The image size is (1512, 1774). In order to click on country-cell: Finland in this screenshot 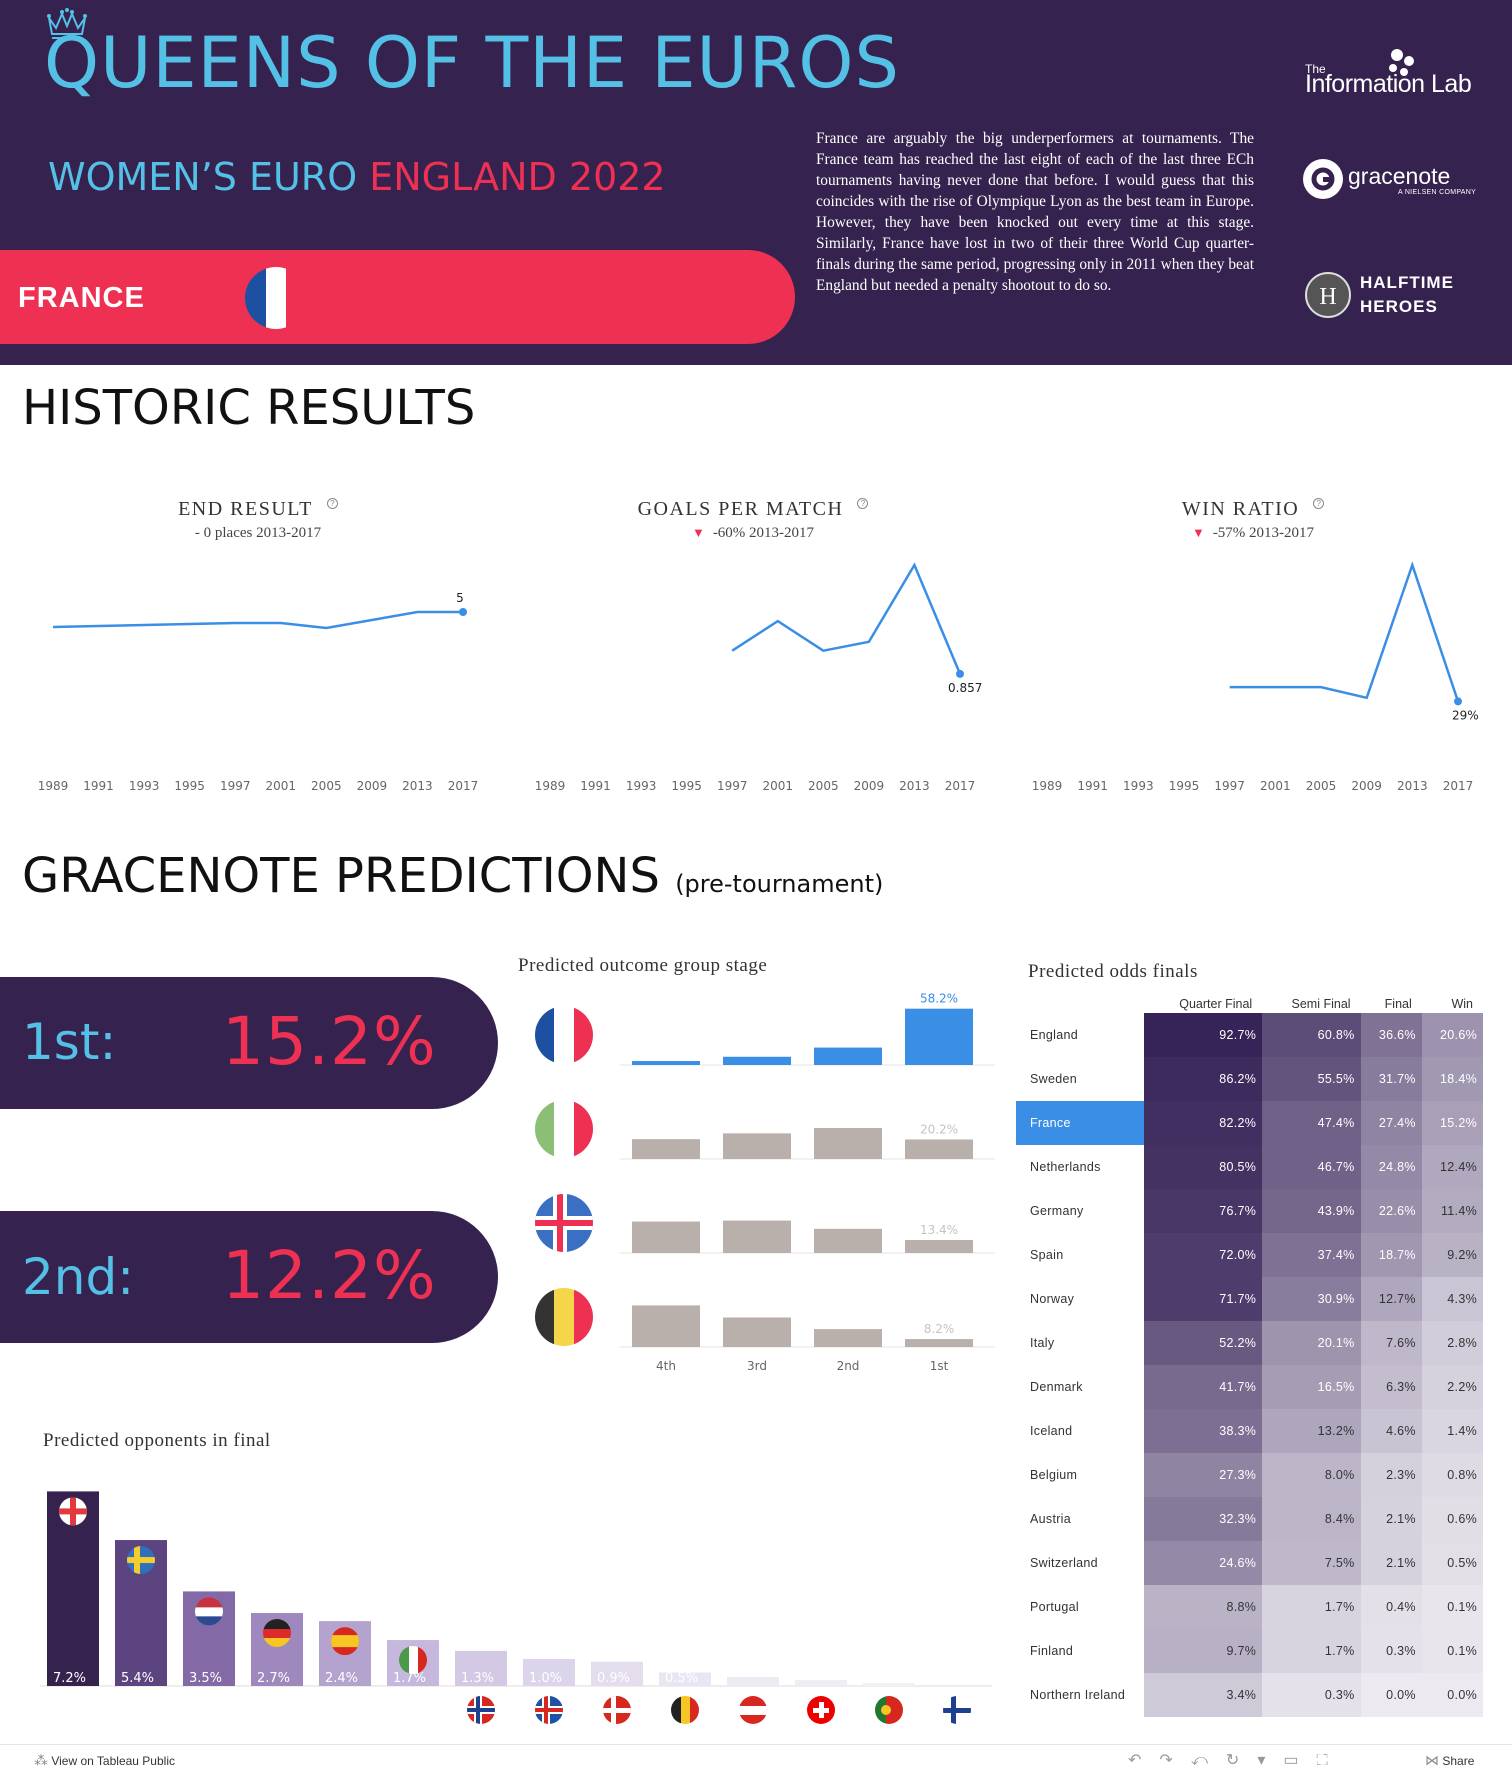, I will do `click(1052, 1651)`.